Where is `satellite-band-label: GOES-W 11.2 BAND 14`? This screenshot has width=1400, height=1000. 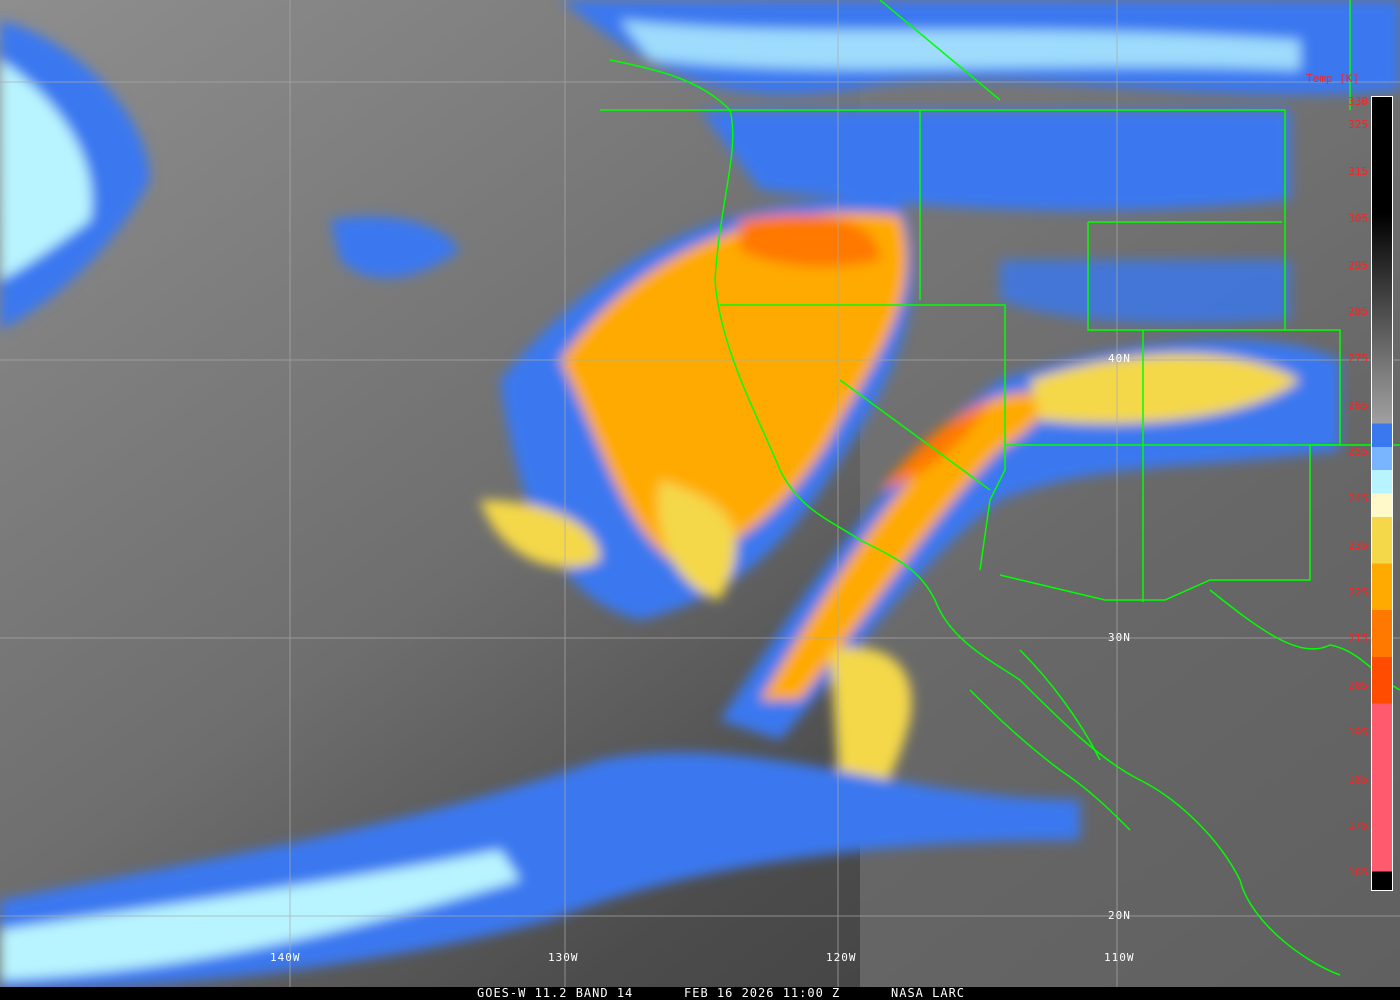 satellite-band-label: GOES-W 11.2 BAND 14 is located at coordinates (555, 993).